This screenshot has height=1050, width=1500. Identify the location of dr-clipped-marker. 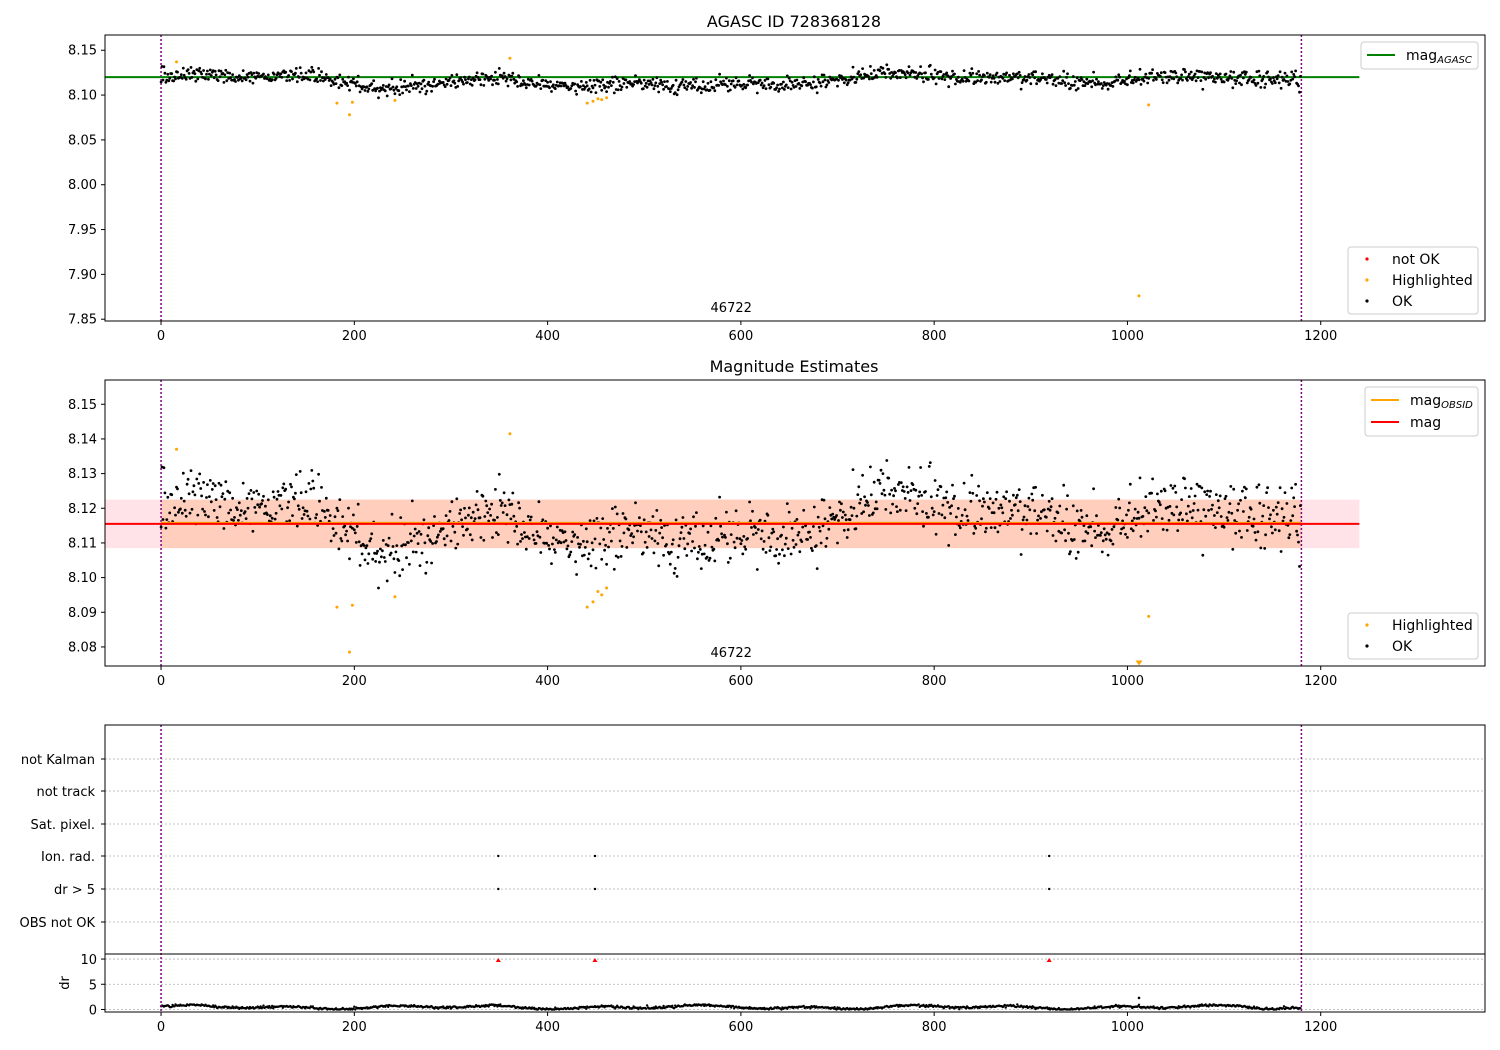
(1049, 960).